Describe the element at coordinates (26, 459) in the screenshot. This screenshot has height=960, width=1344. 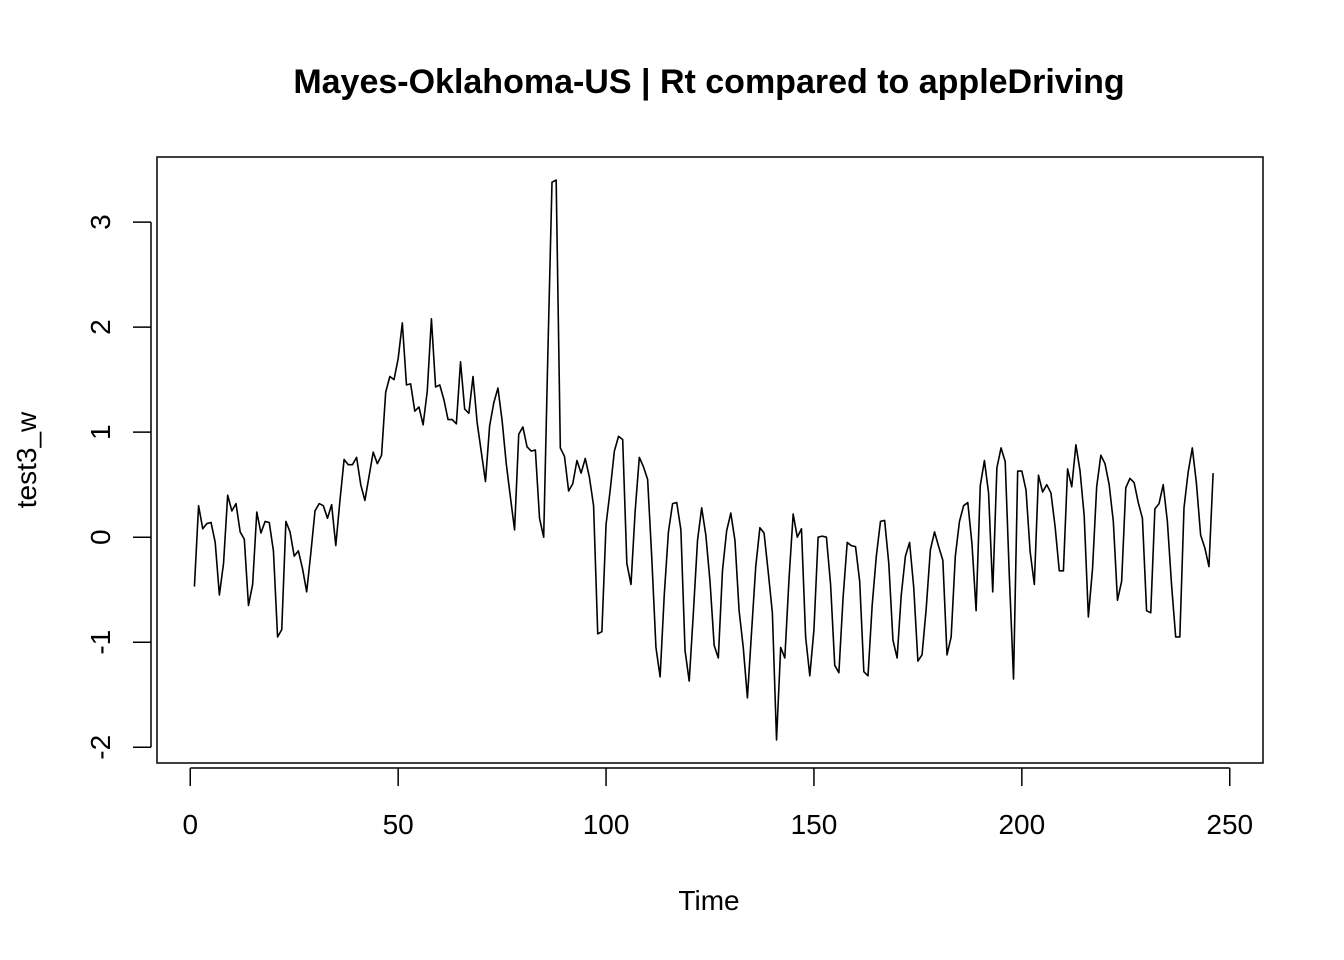
I see `y-axis-label: test3_w` at that location.